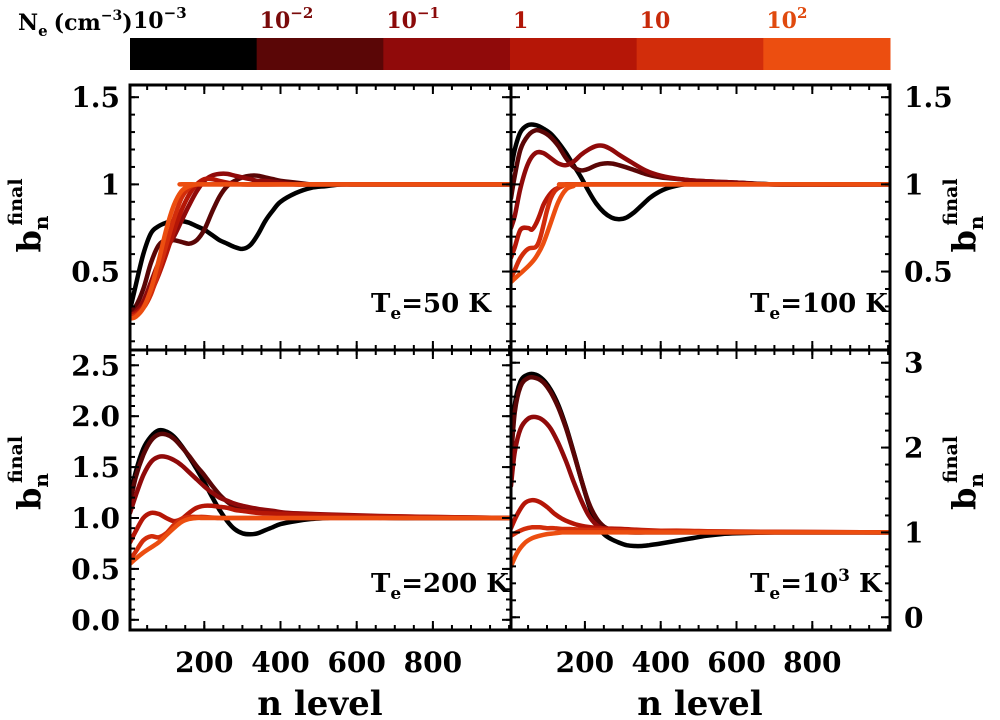 This screenshot has height=720, width=1000. What do you see at coordinates (819, 306) in the screenshot?
I see `panel-label: Te=100 K` at bounding box center [819, 306].